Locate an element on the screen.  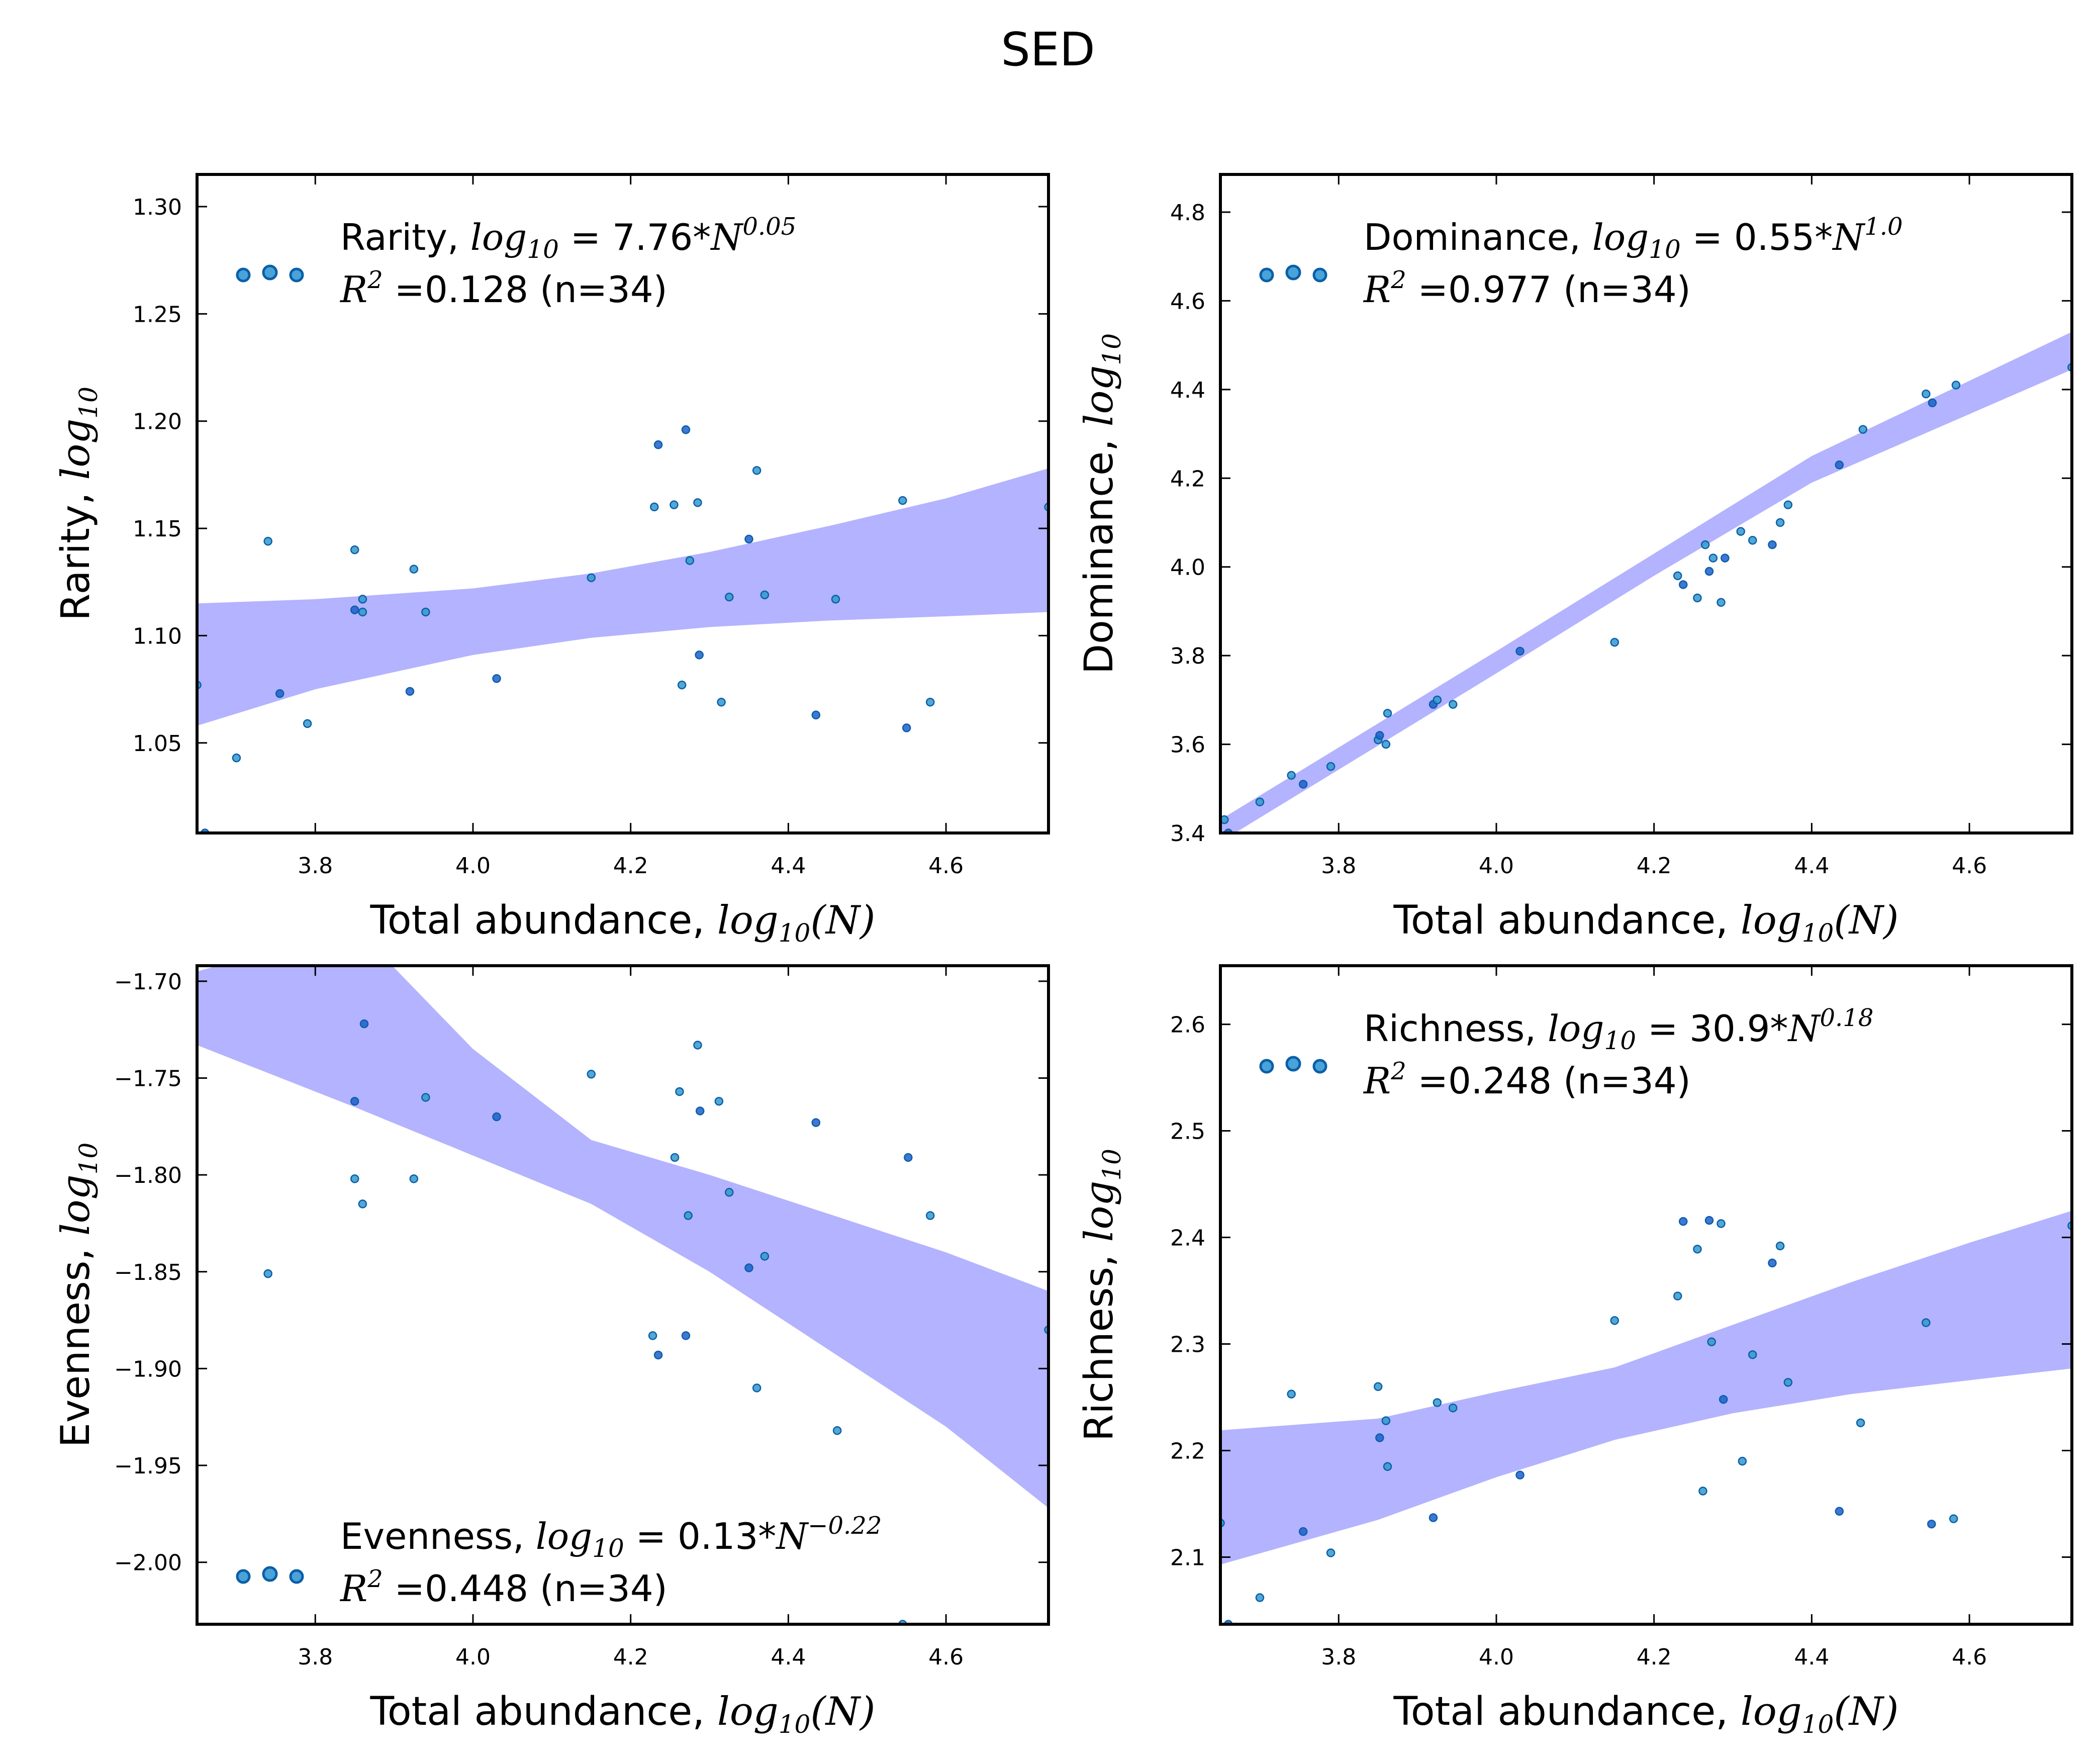
y-tick-label: −2.00 is located at coordinates (148, 1563).